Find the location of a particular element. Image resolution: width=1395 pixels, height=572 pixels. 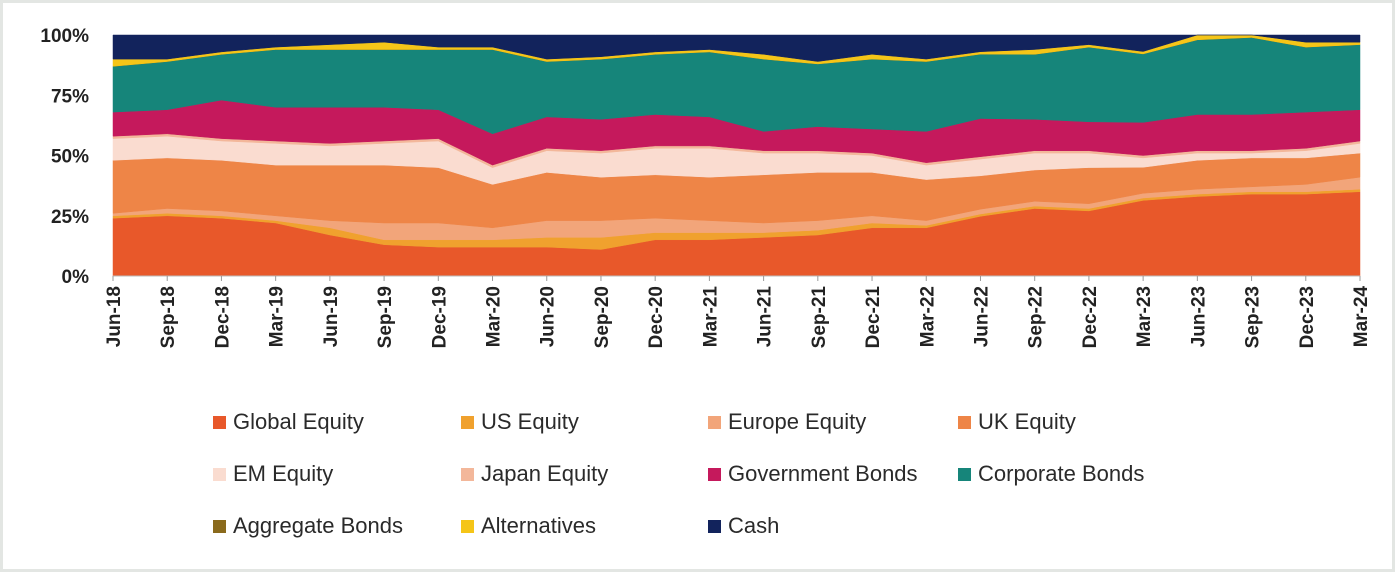

x-tick-label: Dec-21 is located at coordinates (873, 317).